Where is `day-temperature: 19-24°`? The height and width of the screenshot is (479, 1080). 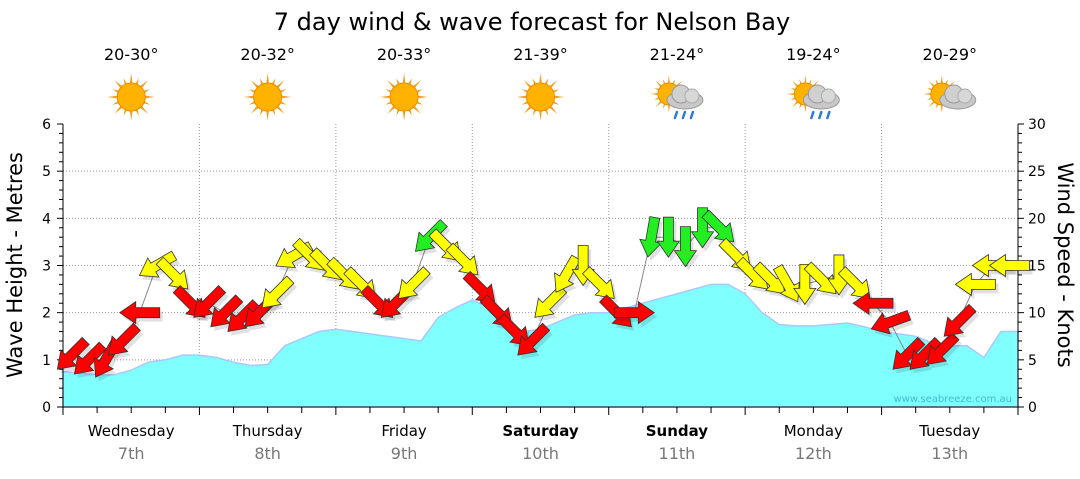 day-temperature: 19-24° is located at coordinates (813, 54).